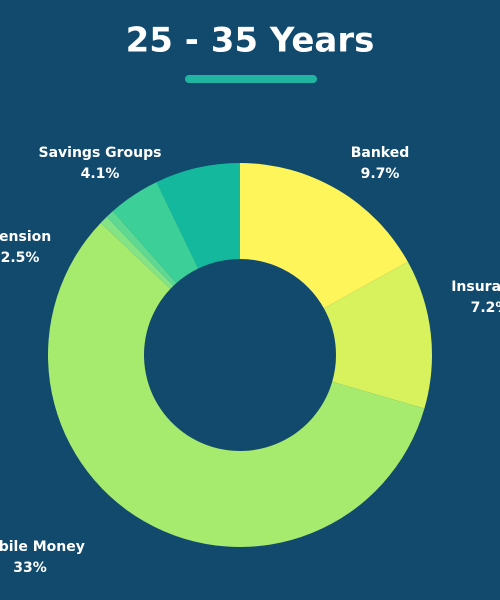 The width and height of the screenshot is (500, 600). I want to click on slice-value-label: 2.5%, so click(20, 258).